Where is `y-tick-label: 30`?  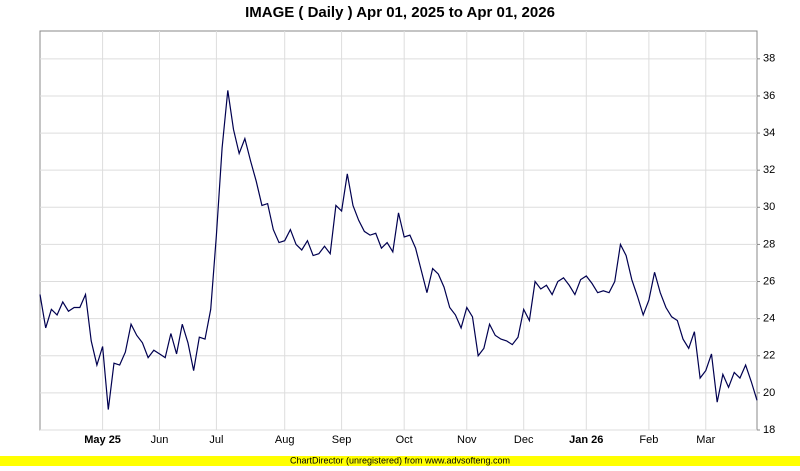
y-tick-label: 30 is located at coordinates (769, 207).